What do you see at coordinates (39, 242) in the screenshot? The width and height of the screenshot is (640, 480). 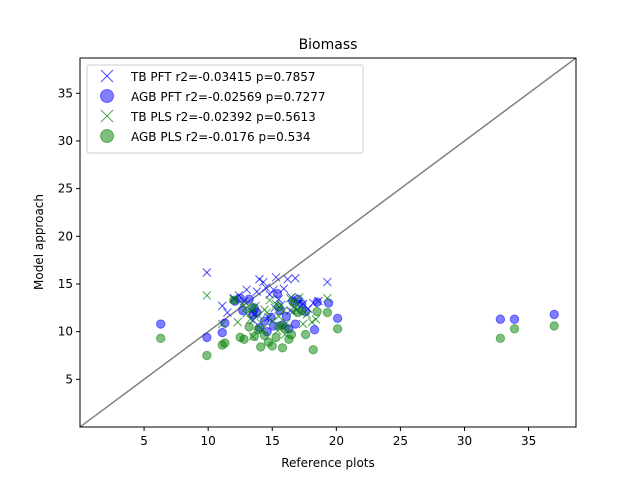 I see `y-axis-label: Model approach` at bounding box center [39, 242].